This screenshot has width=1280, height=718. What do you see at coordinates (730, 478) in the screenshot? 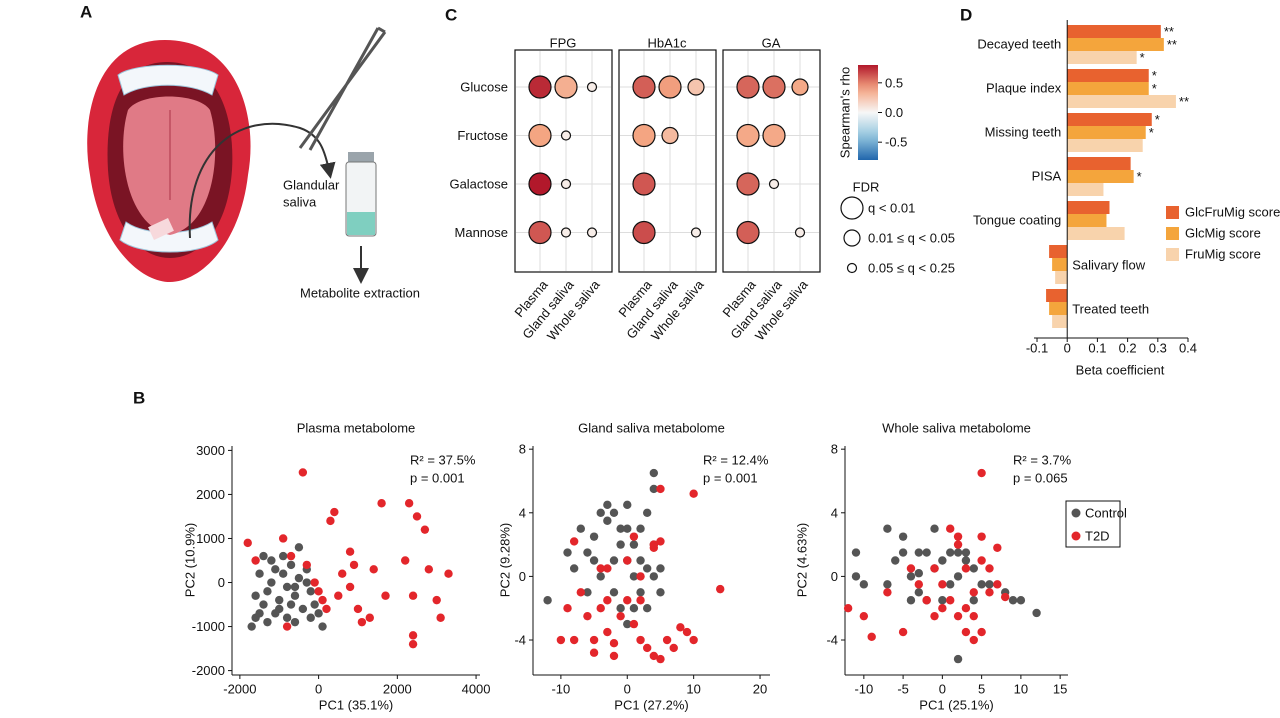
I see `annotation: p = 0.001` at bounding box center [730, 478].